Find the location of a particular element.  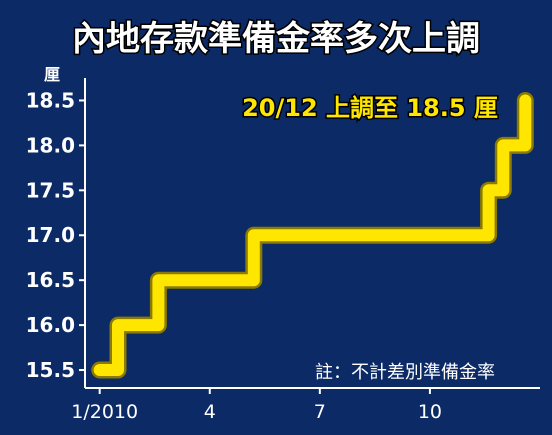

y-tick-label: 17.0 is located at coordinates (50, 235).